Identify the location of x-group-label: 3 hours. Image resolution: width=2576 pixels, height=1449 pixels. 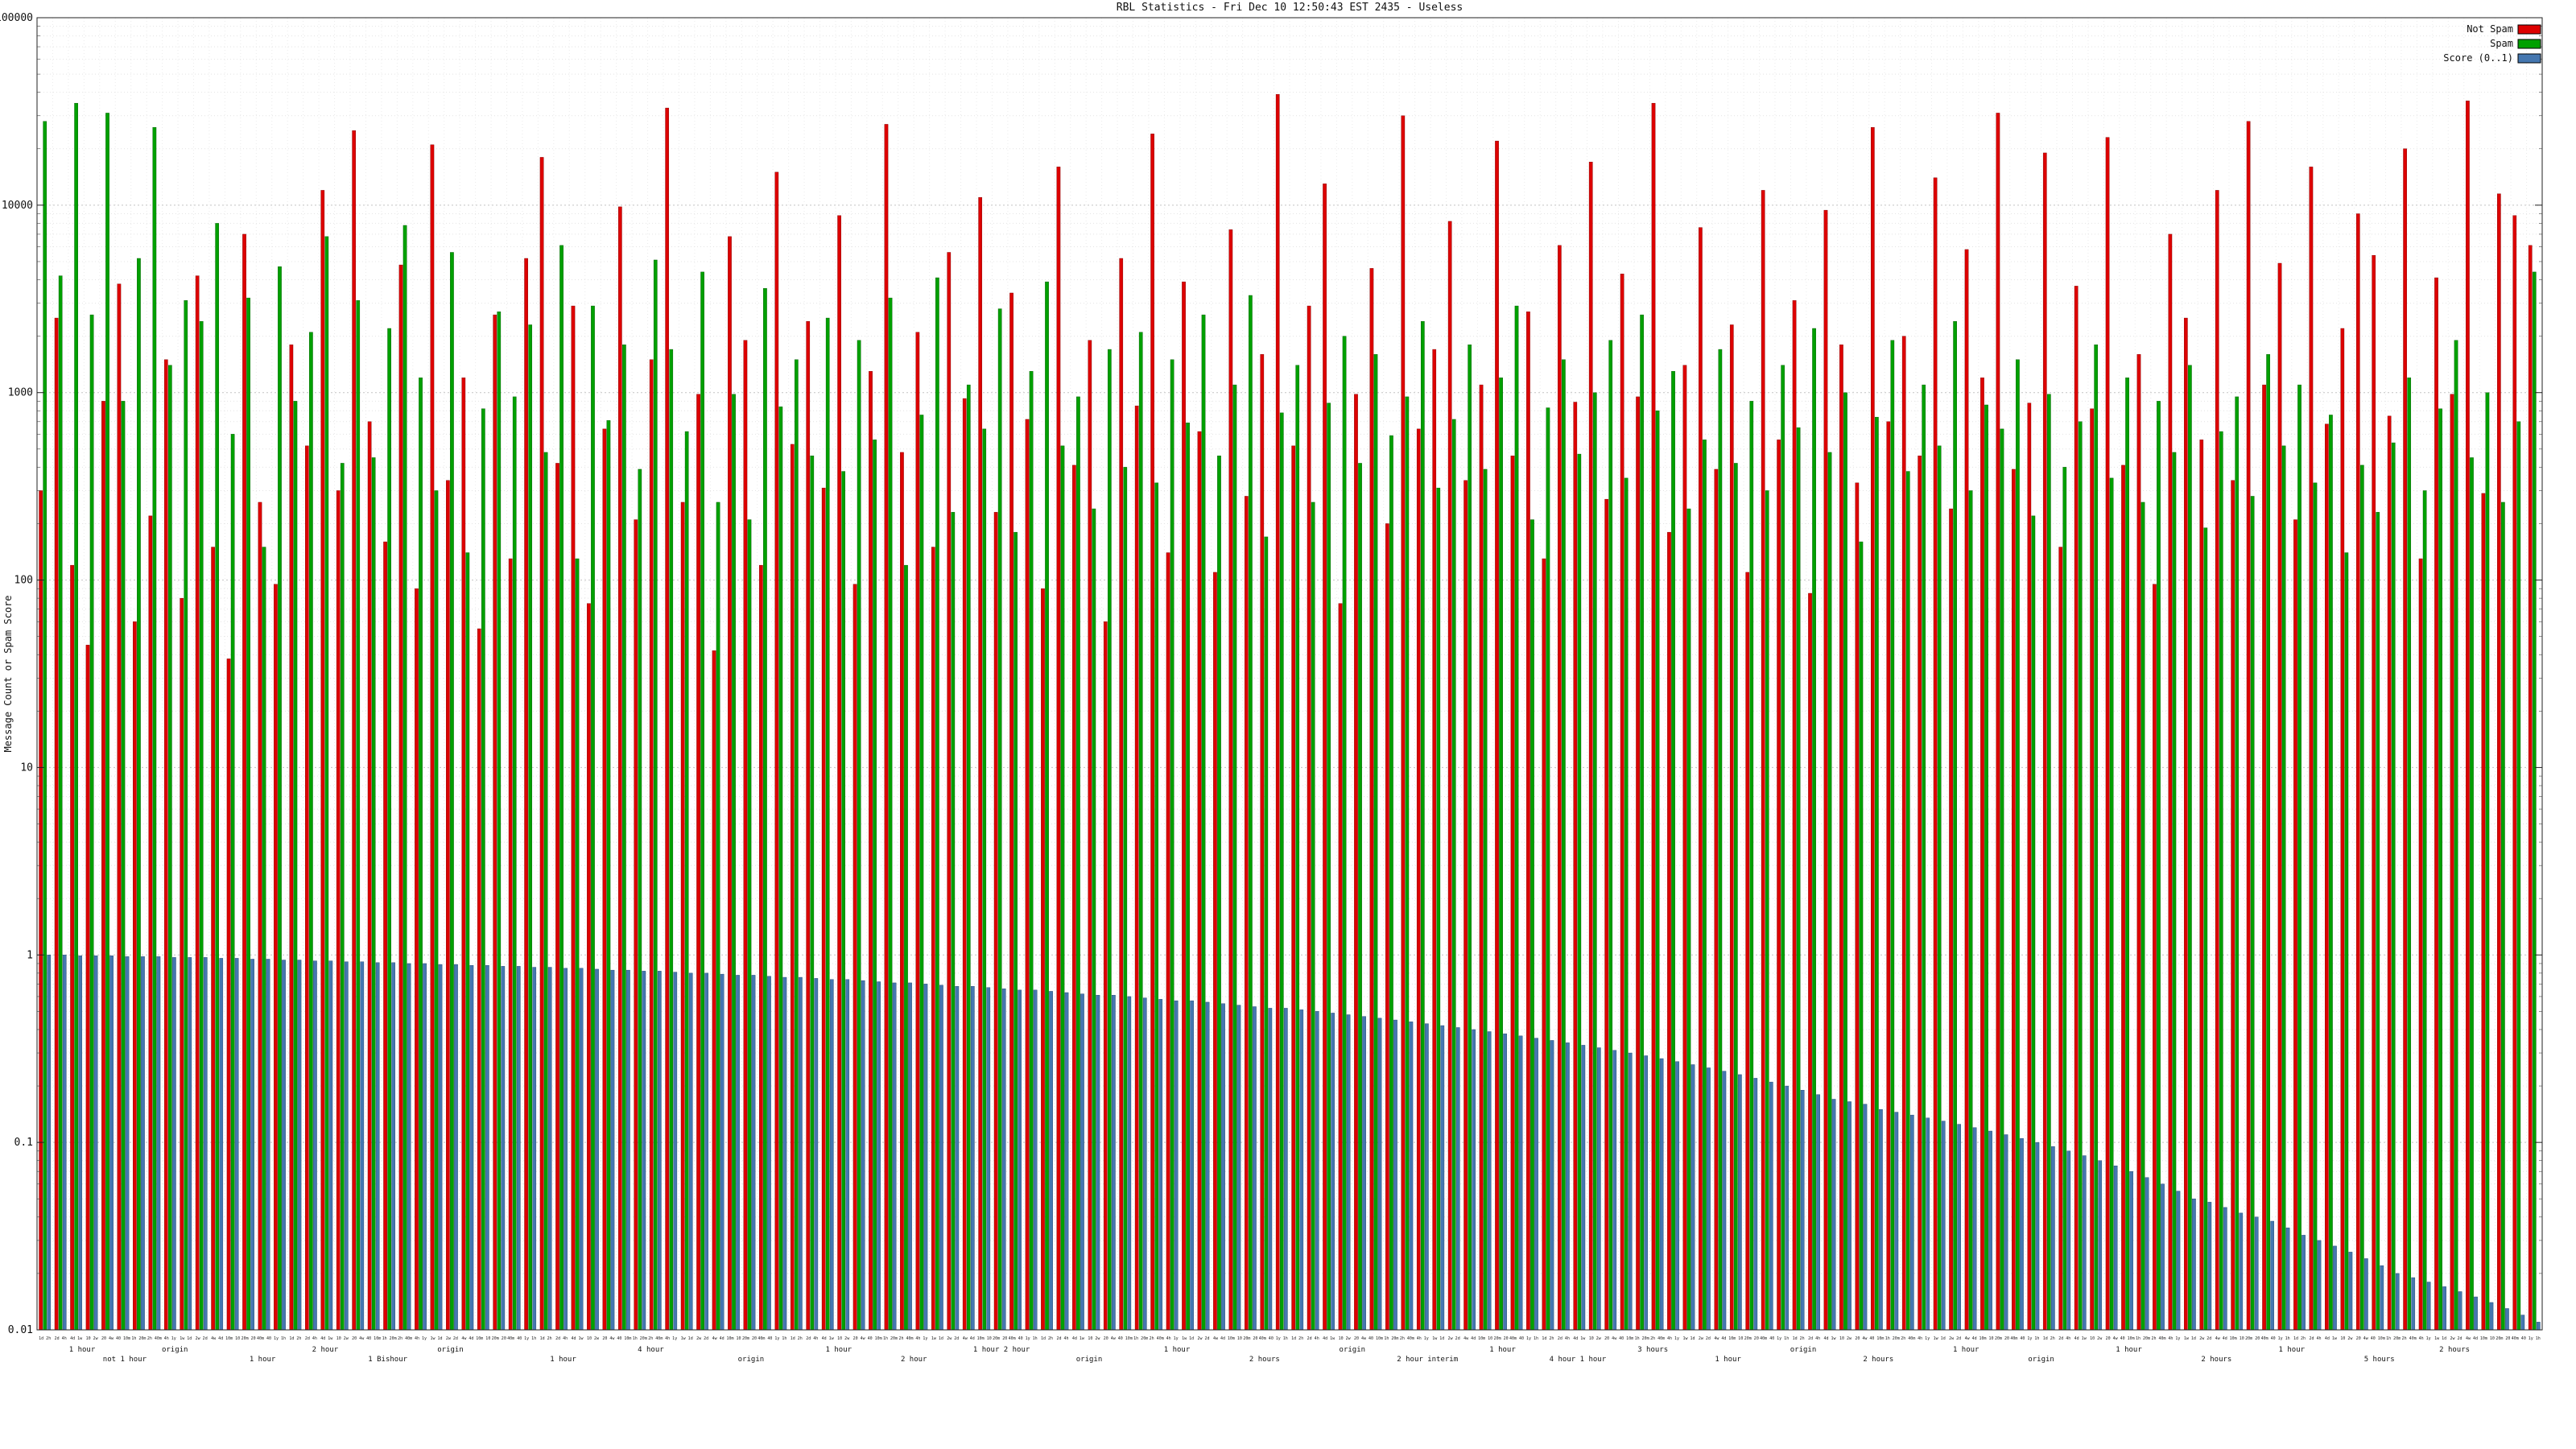
(1652, 1350).